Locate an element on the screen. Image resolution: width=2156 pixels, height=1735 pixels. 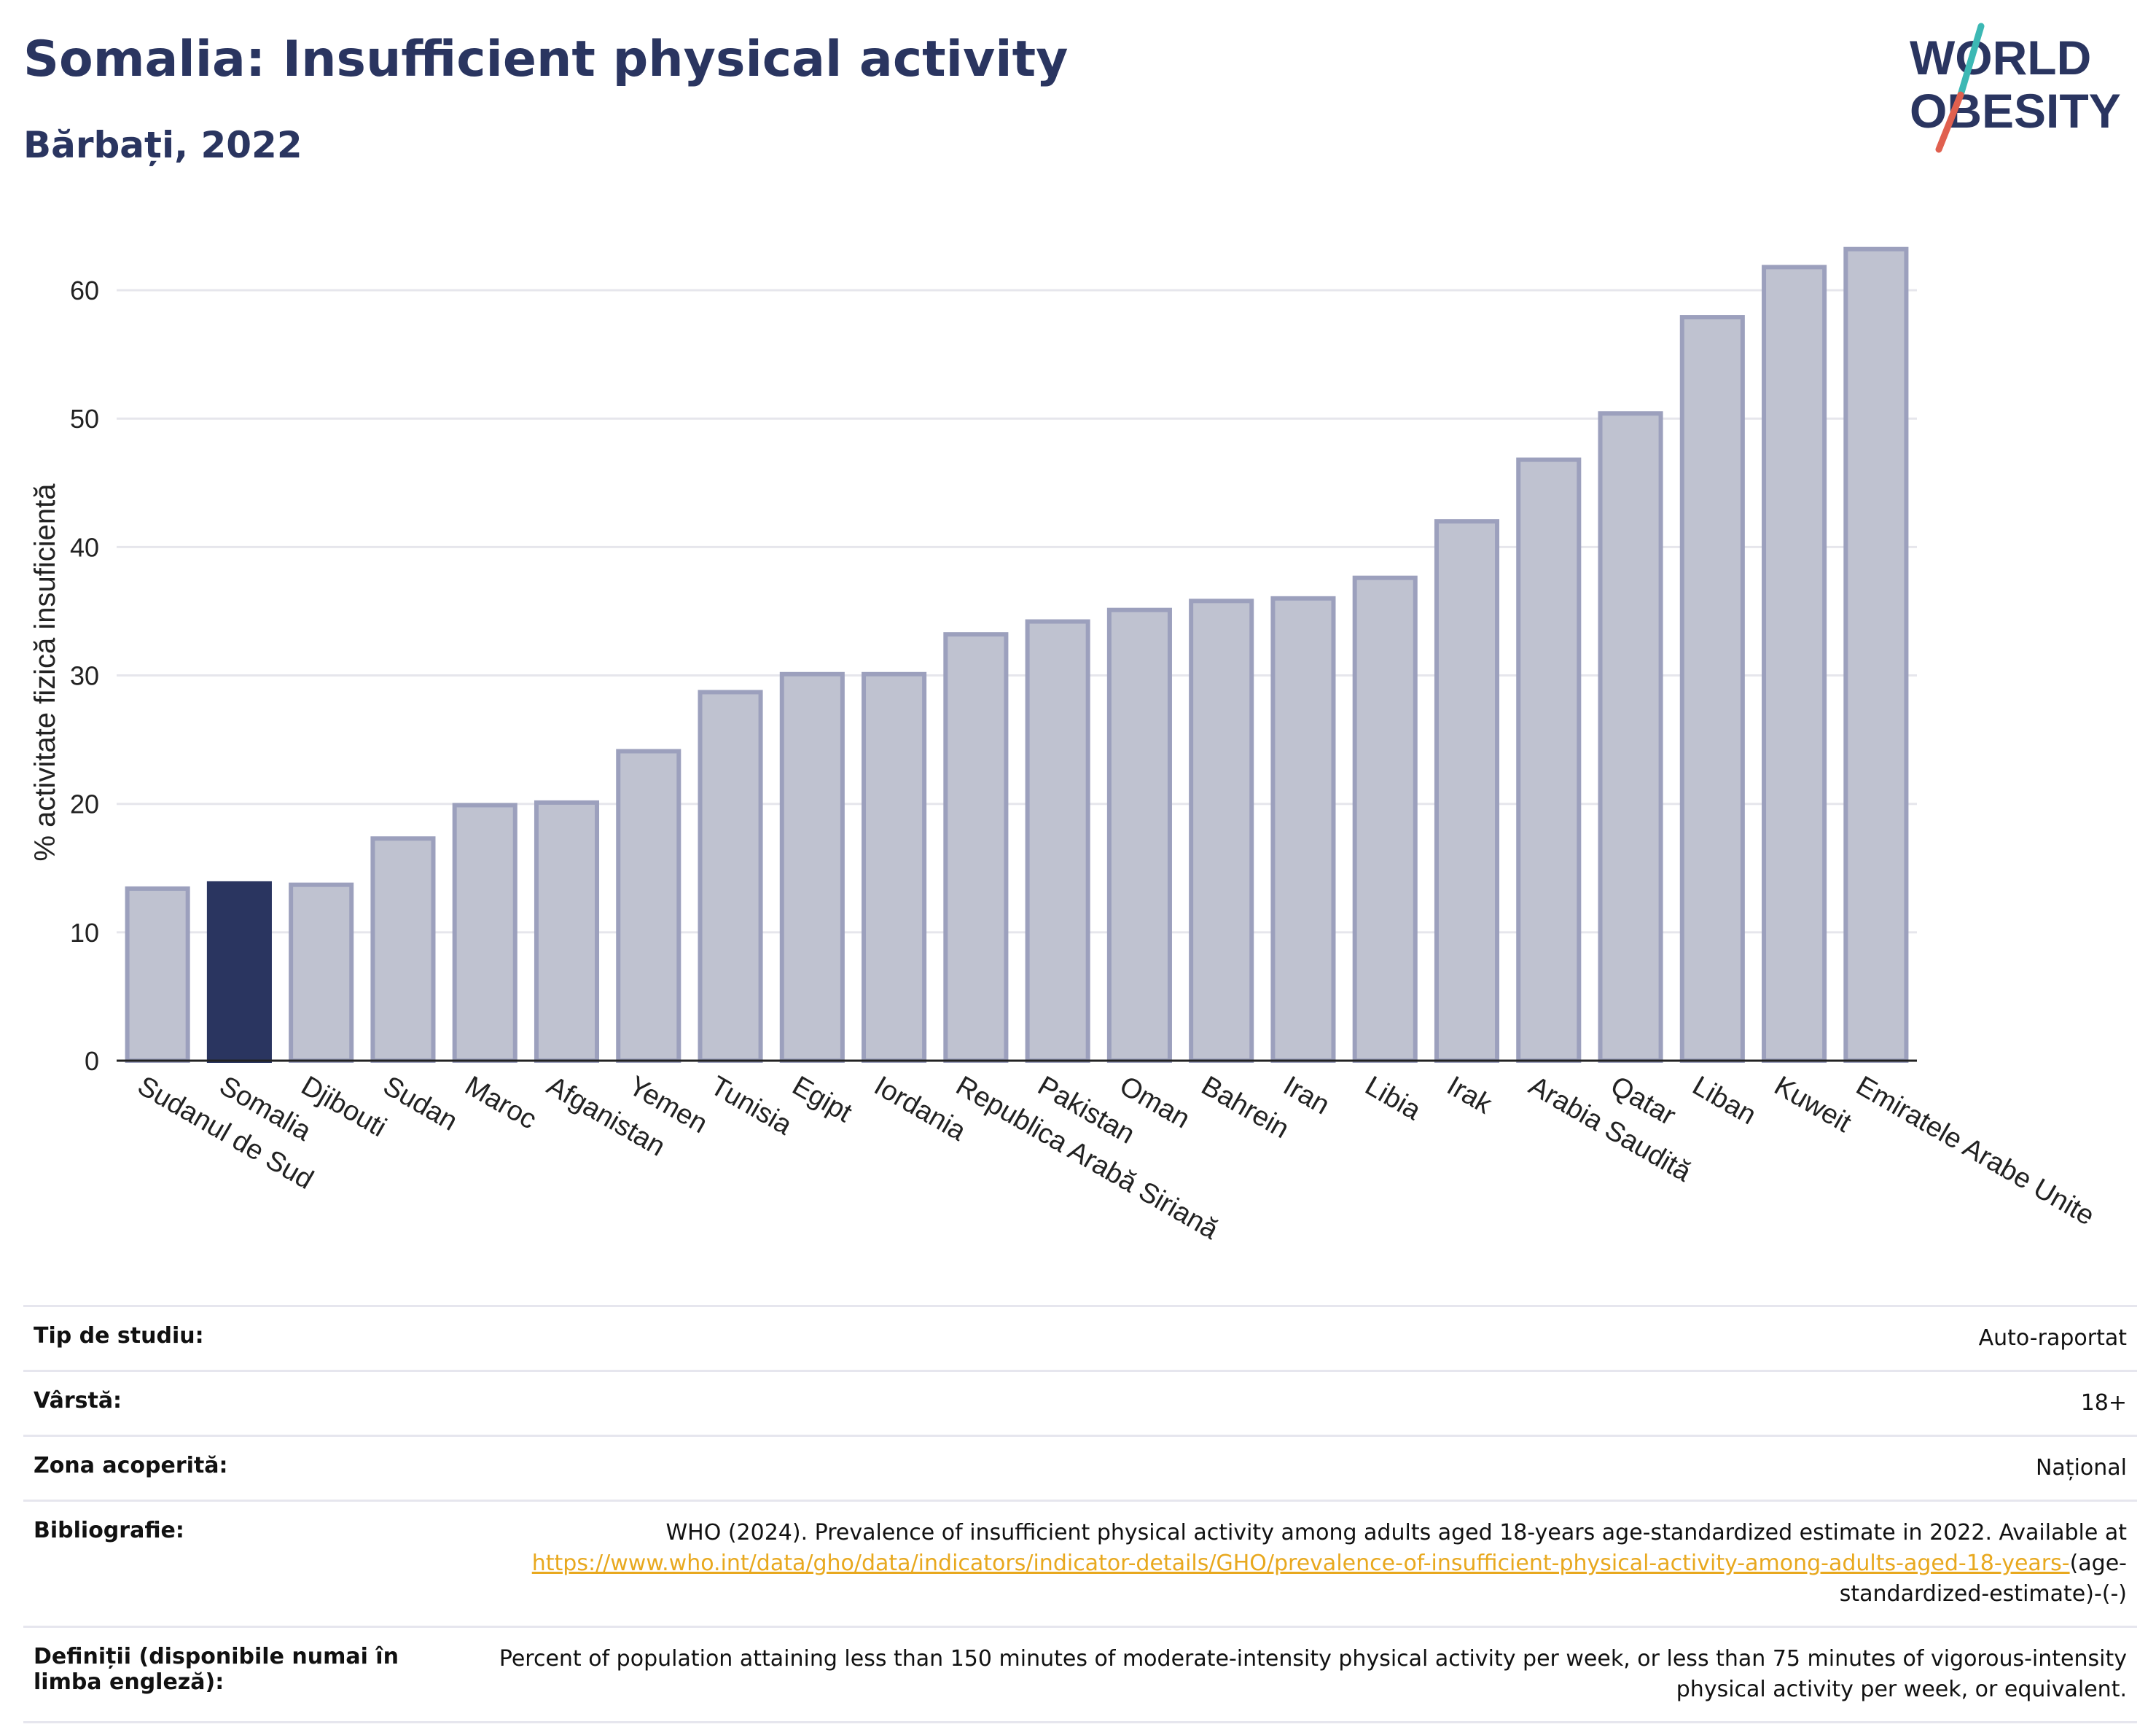
bar-tunisia is located at coordinates (730, 877).